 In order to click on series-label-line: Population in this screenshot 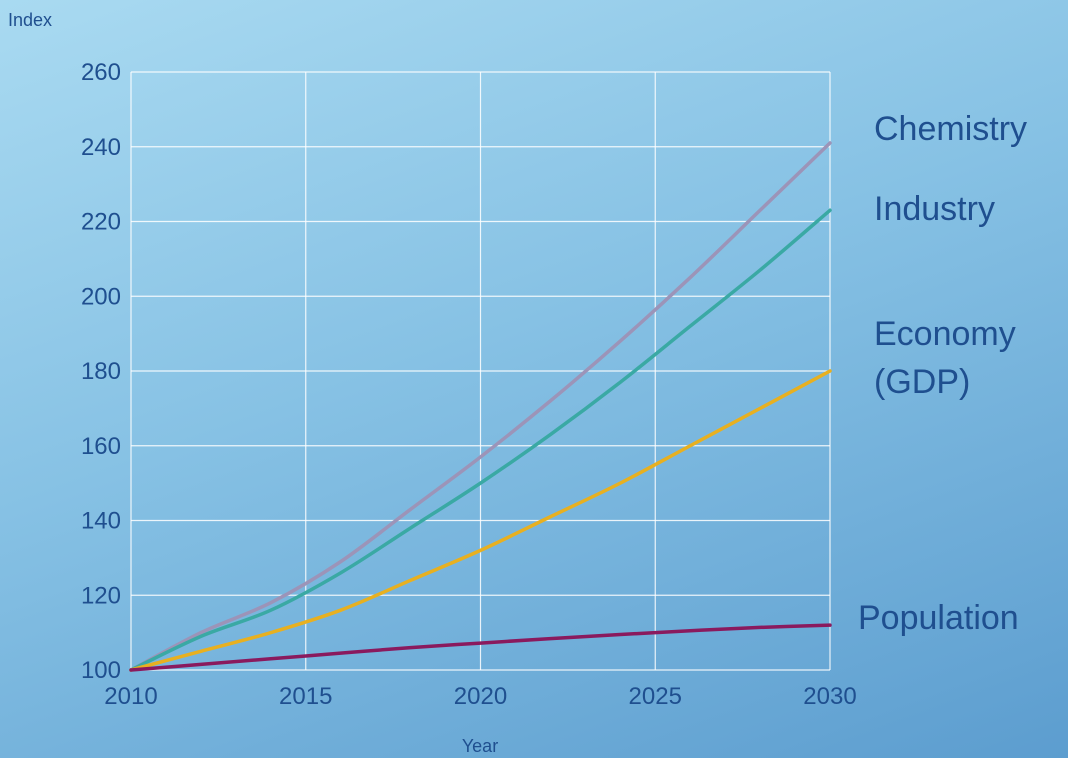, I will do `click(938, 618)`.